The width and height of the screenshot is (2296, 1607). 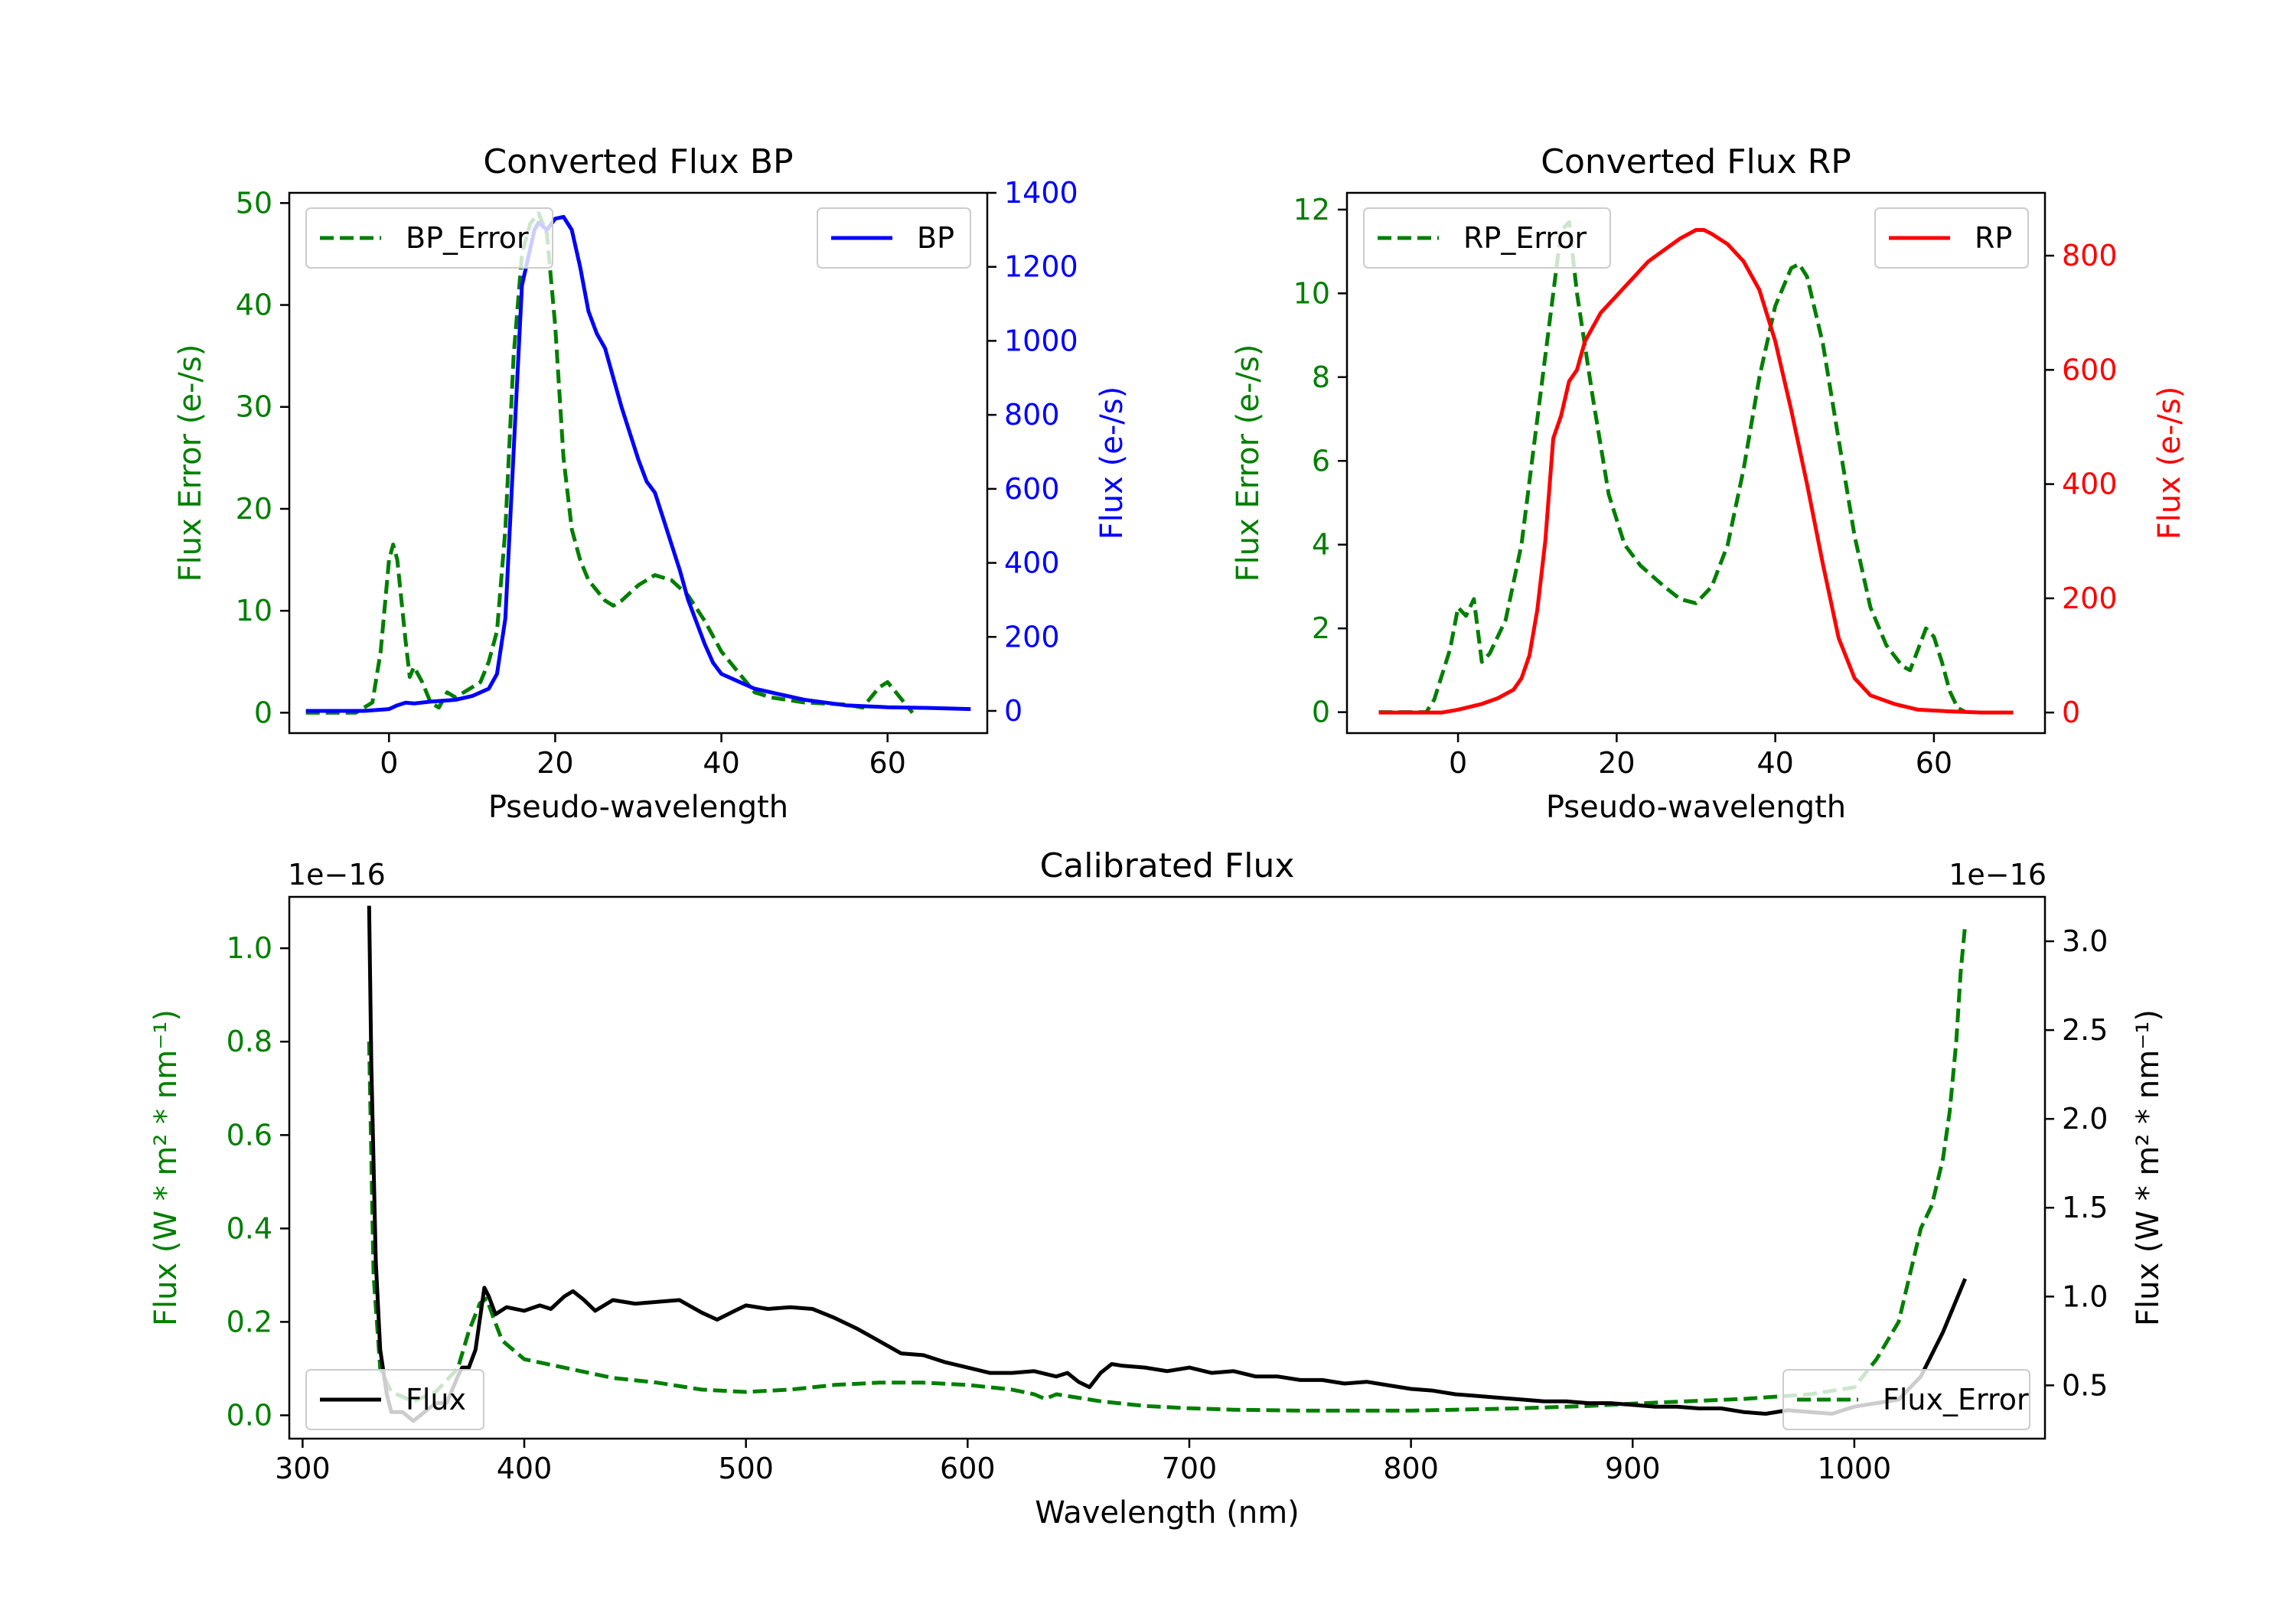 I want to click on x-tick-label: 1000, so click(x=1855, y=1468).